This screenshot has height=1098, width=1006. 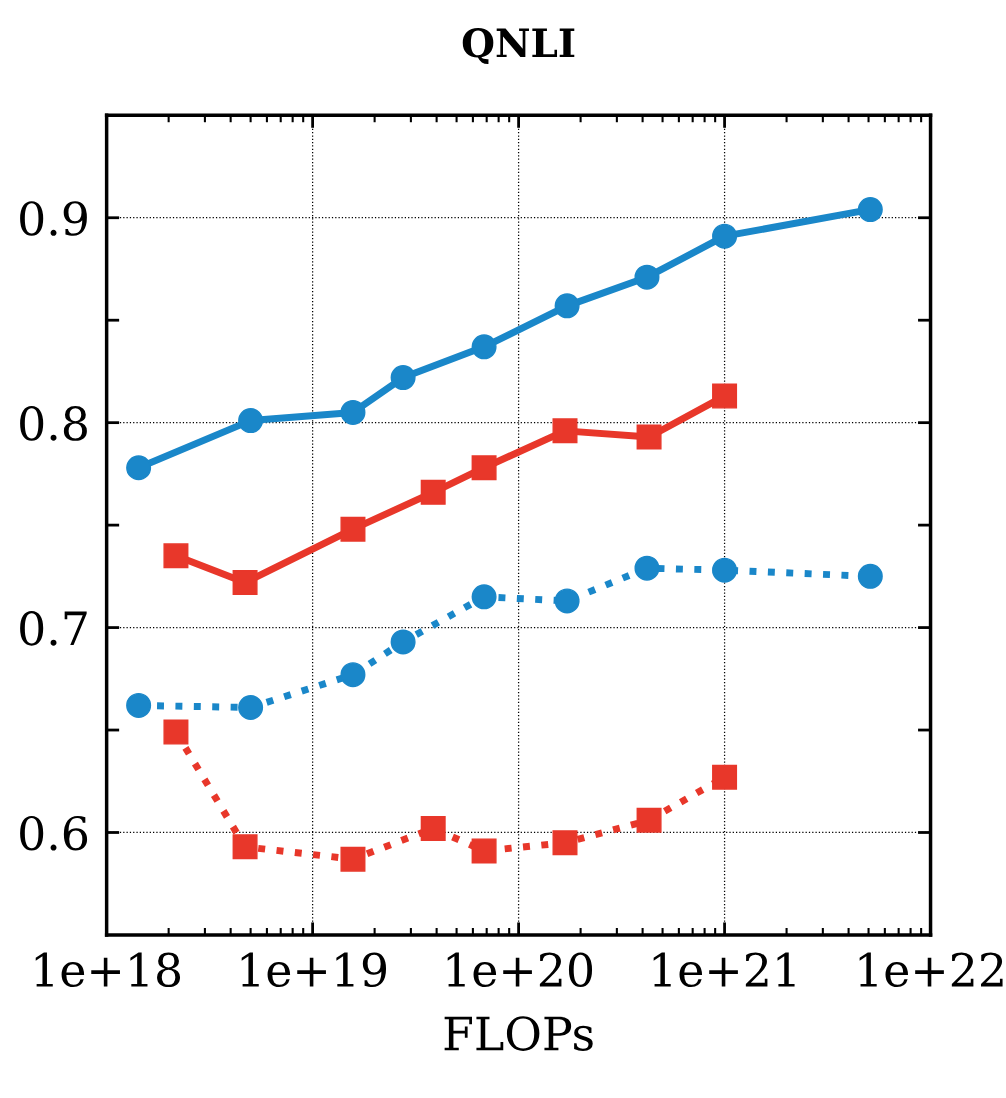 I want to click on x-tick-label: 1e+19, so click(x=314, y=970).